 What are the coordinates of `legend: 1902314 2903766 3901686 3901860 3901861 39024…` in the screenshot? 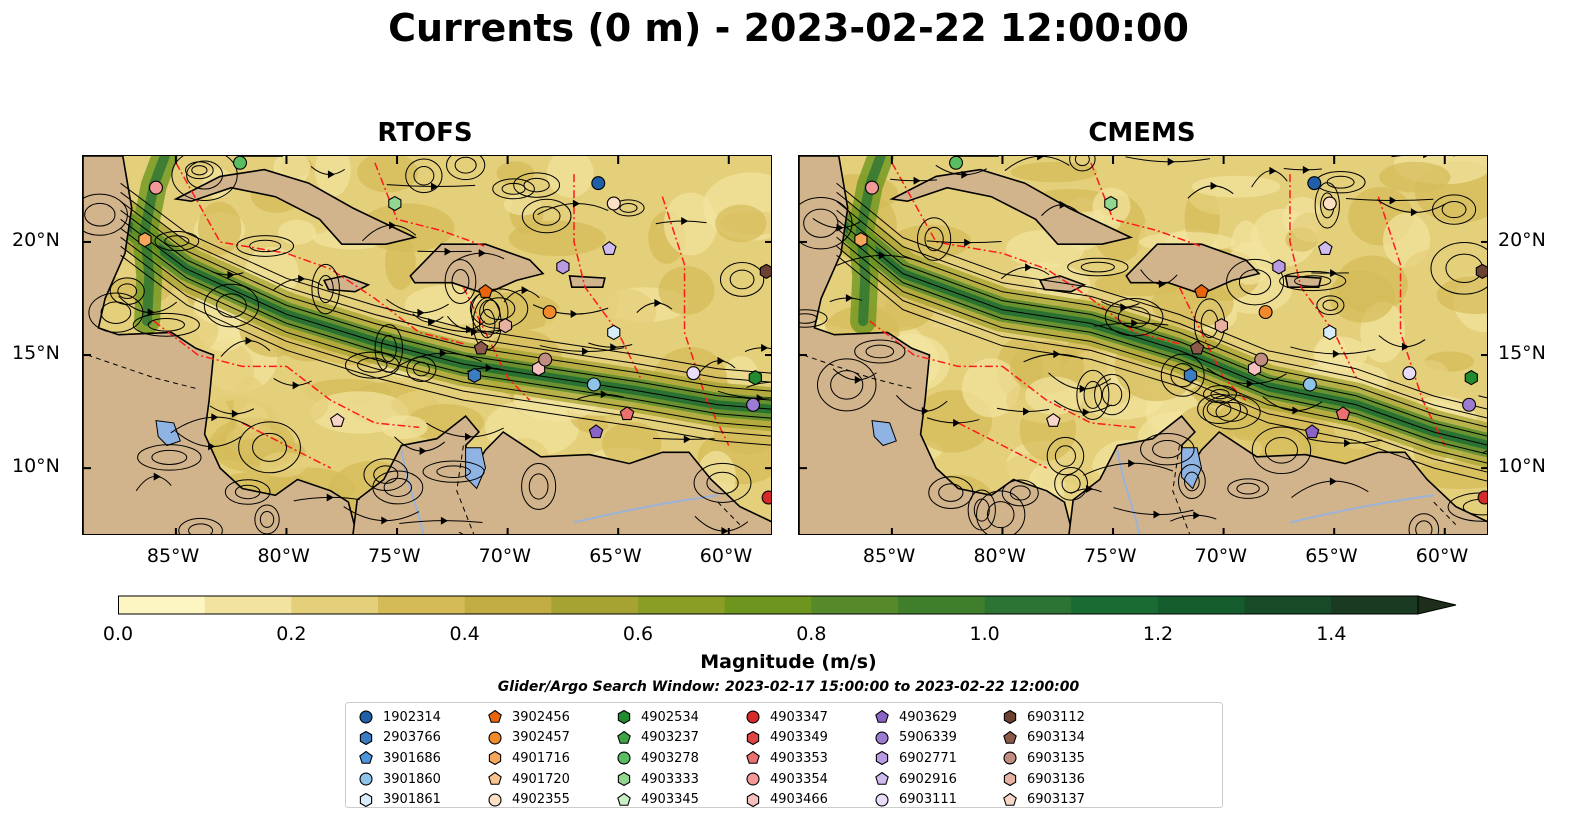 It's located at (784, 755).